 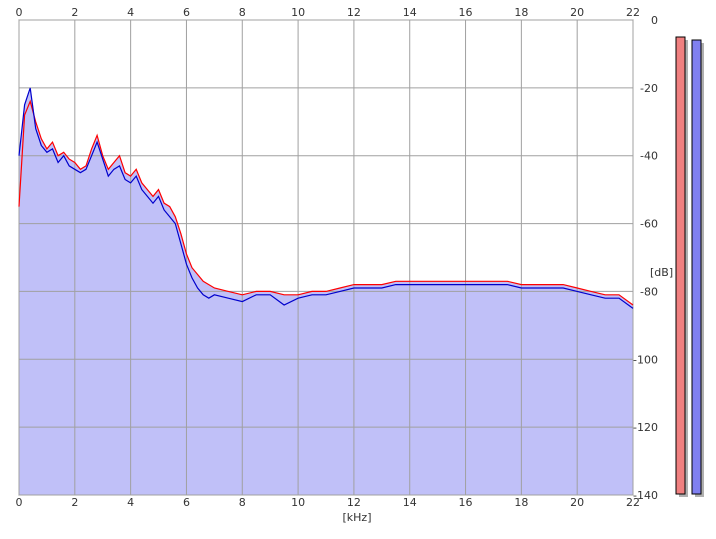 I want to click on x-tick-label-top: 6, so click(x=186, y=12).